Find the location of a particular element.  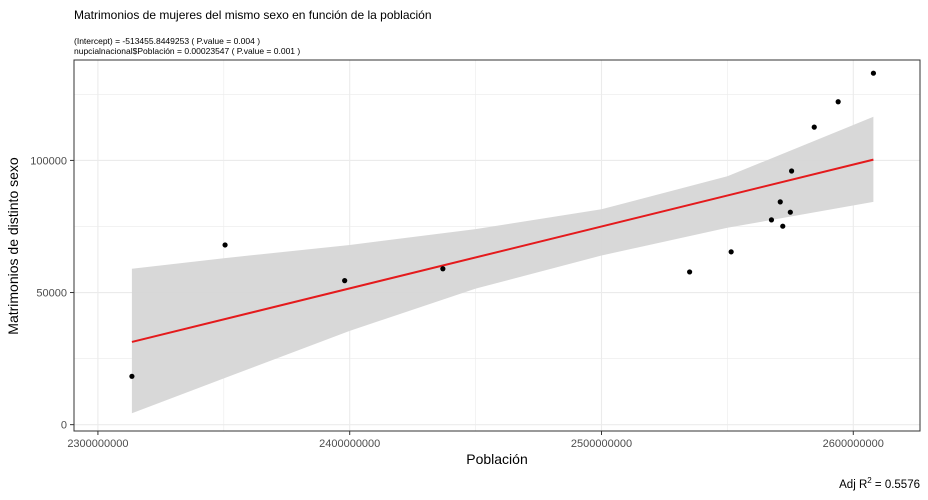

x-tick-label: 2400000000 is located at coordinates (349, 444).